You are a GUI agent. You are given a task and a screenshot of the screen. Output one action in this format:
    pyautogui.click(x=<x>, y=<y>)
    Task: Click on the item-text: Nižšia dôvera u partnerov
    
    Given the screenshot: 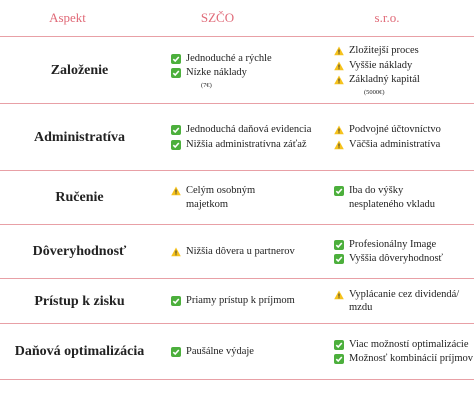 What is the action you would take?
    pyautogui.click(x=240, y=251)
    